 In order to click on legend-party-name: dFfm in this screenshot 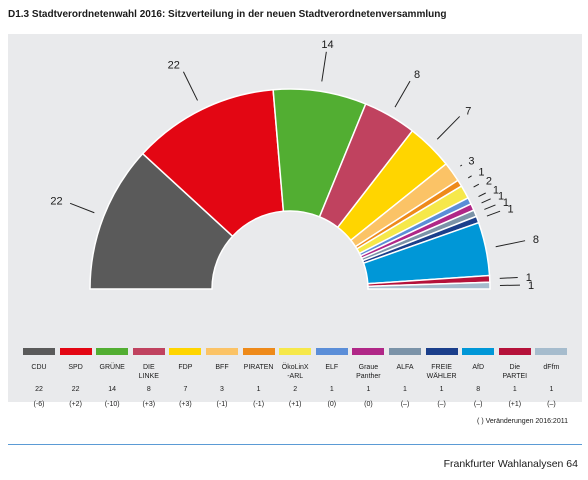, I will do `click(551, 367)`.